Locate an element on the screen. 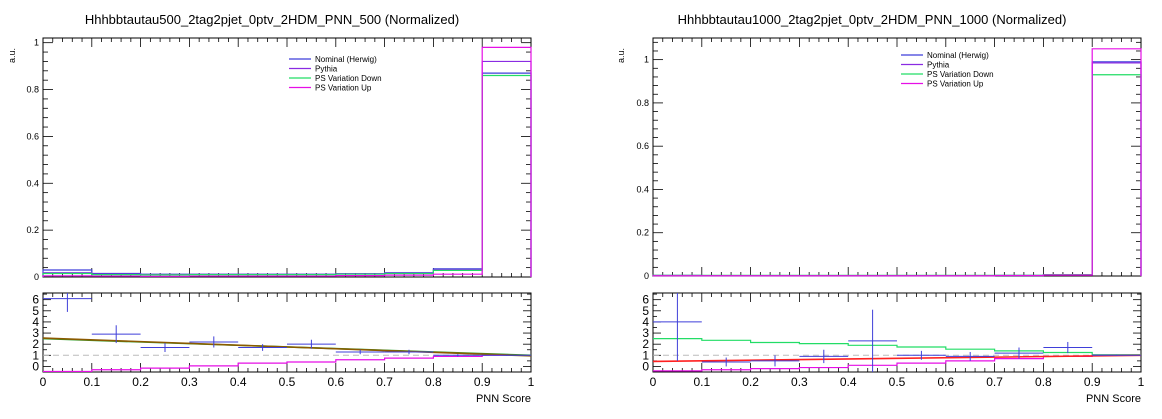  ratio-down-step is located at coordinates (897, 347).